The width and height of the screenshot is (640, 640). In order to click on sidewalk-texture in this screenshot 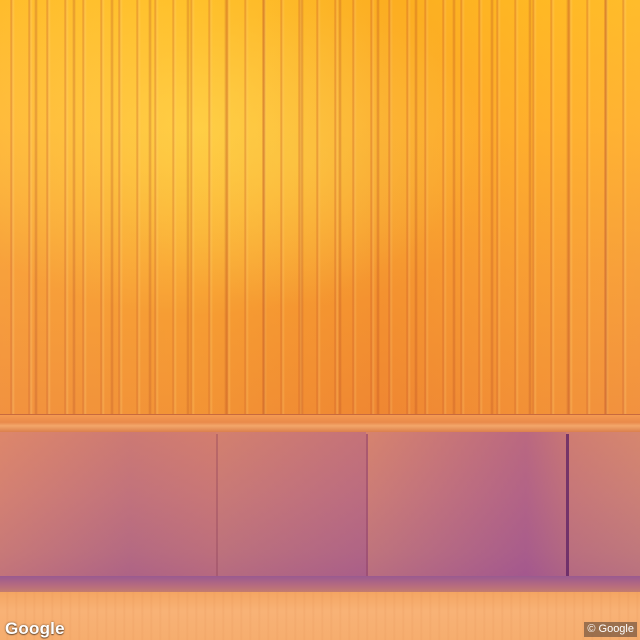, I will do `click(320, 616)`.